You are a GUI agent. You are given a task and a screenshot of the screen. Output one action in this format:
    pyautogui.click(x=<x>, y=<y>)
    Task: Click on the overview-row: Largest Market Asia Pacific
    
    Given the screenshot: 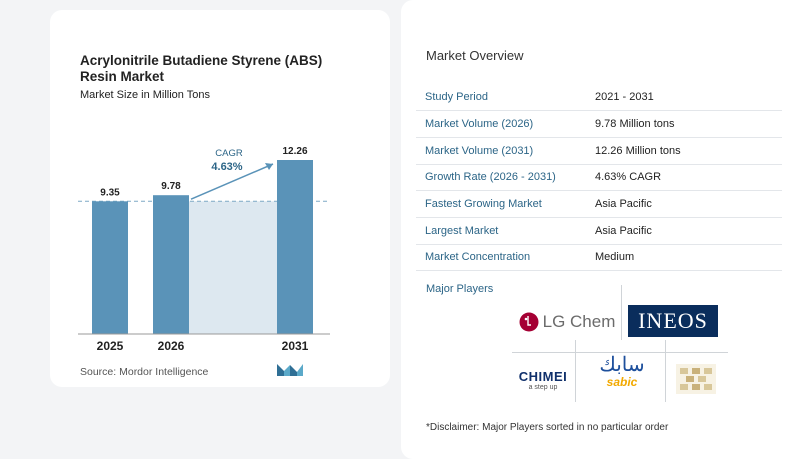 What is the action you would take?
    pyautogui.click(x=599, y=231)
    